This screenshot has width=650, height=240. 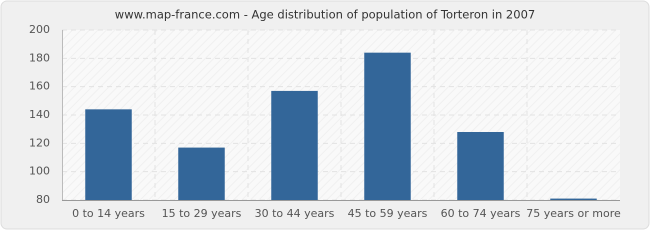 What do you see at coordinates (202, 213) in the screenshot?
I see `x-tick-label: 15 to 29 years` at bounding box center [202, 213].